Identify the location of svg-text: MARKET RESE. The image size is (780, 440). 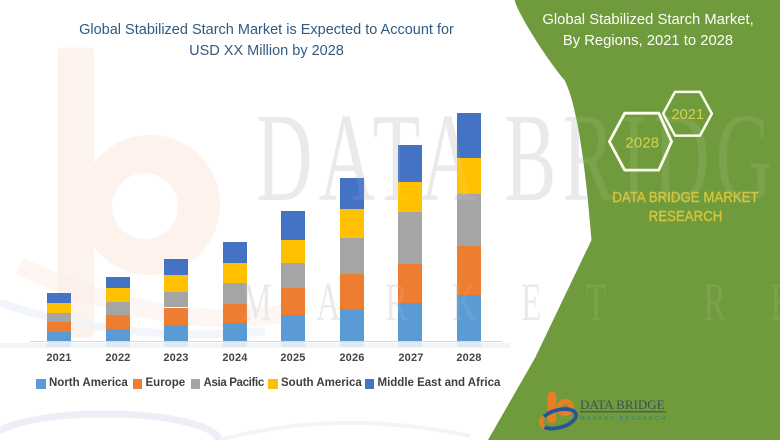
(511, 302).